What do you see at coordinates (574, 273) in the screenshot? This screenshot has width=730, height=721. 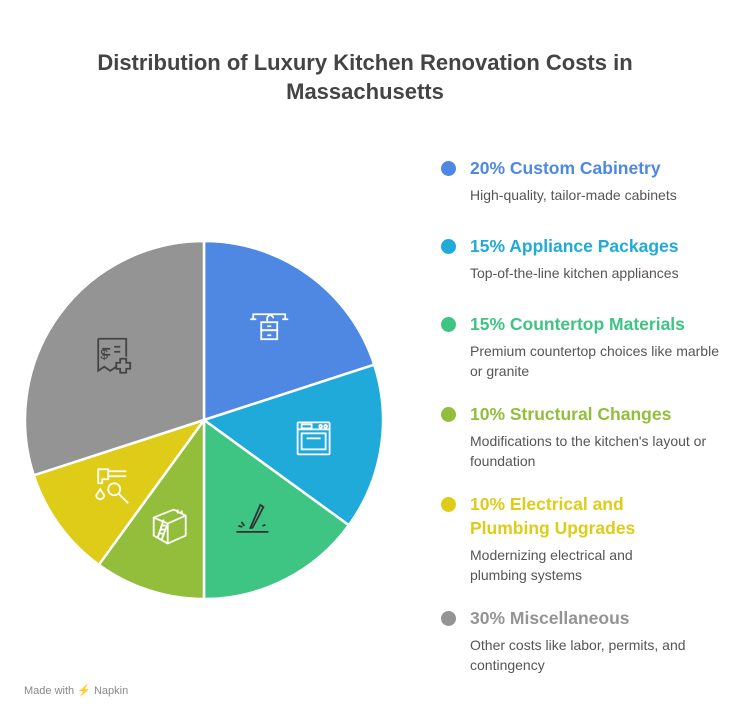 I see `legend-description: Top-of-the-line kitchen appliances` at bounding box center [574, 273].